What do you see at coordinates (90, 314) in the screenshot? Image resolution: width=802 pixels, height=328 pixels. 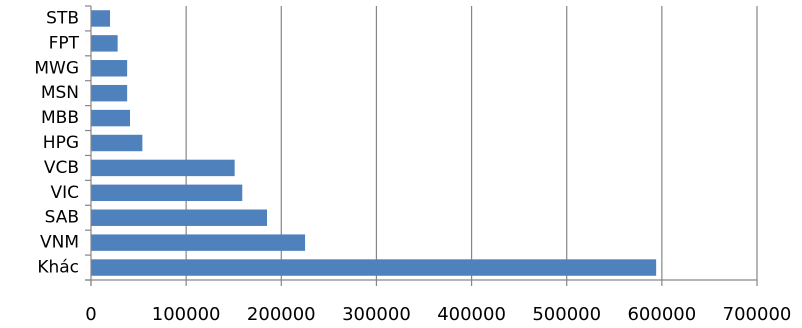 I see `x-tick-label: 0` at bounding box center [90, 314].